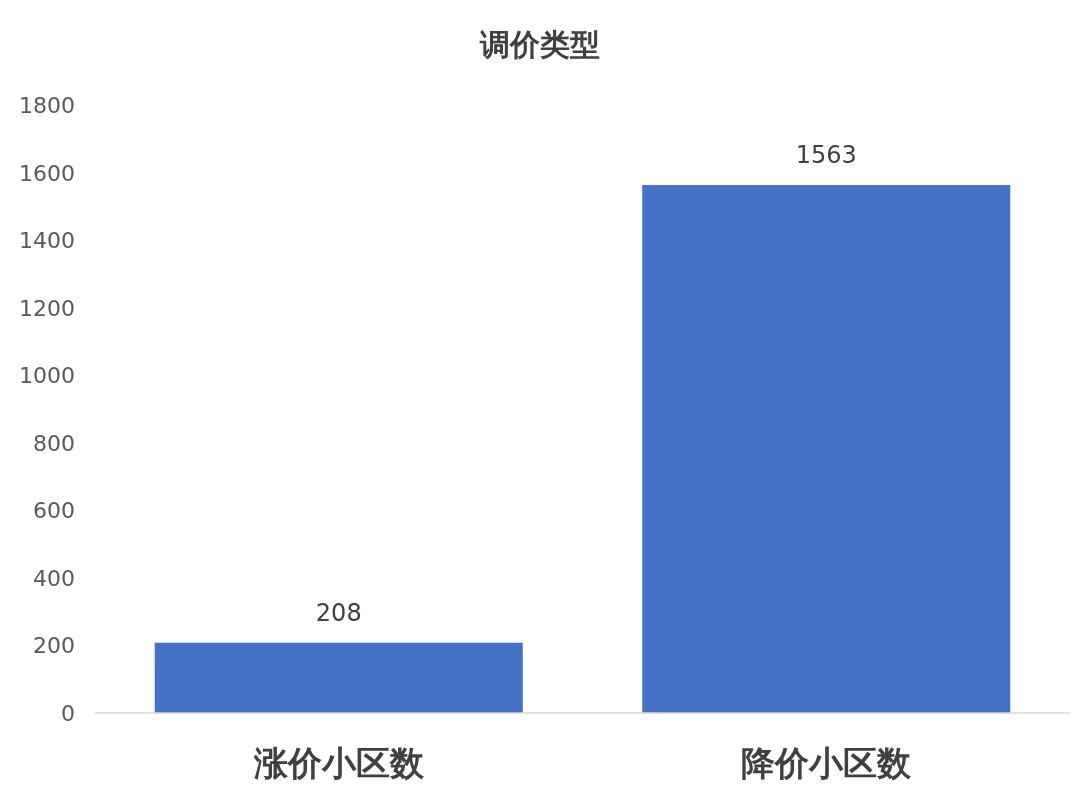  I want to click on y-tick-label: 400, so click(54, 578).